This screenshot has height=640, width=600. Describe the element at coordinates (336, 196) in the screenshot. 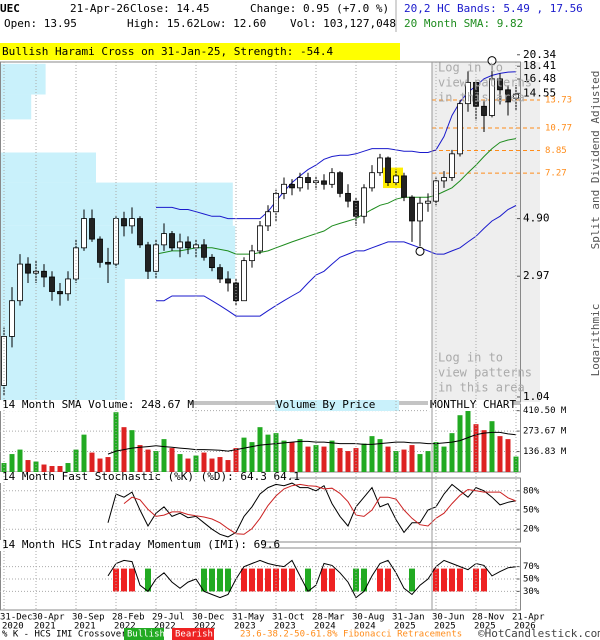

I see `sma-line` at that location.